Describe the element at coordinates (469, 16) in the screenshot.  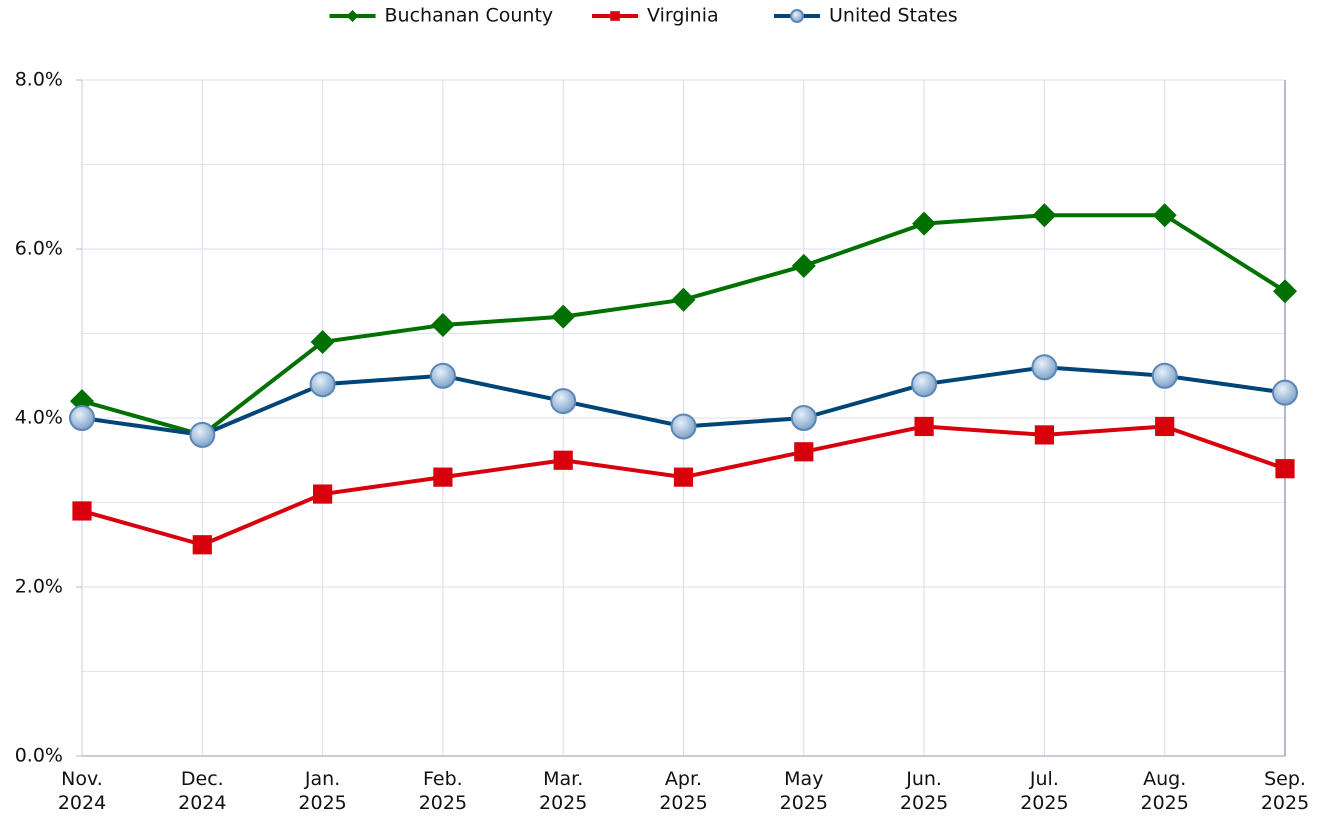
I see `legend-label: Buchanan County` at that location.